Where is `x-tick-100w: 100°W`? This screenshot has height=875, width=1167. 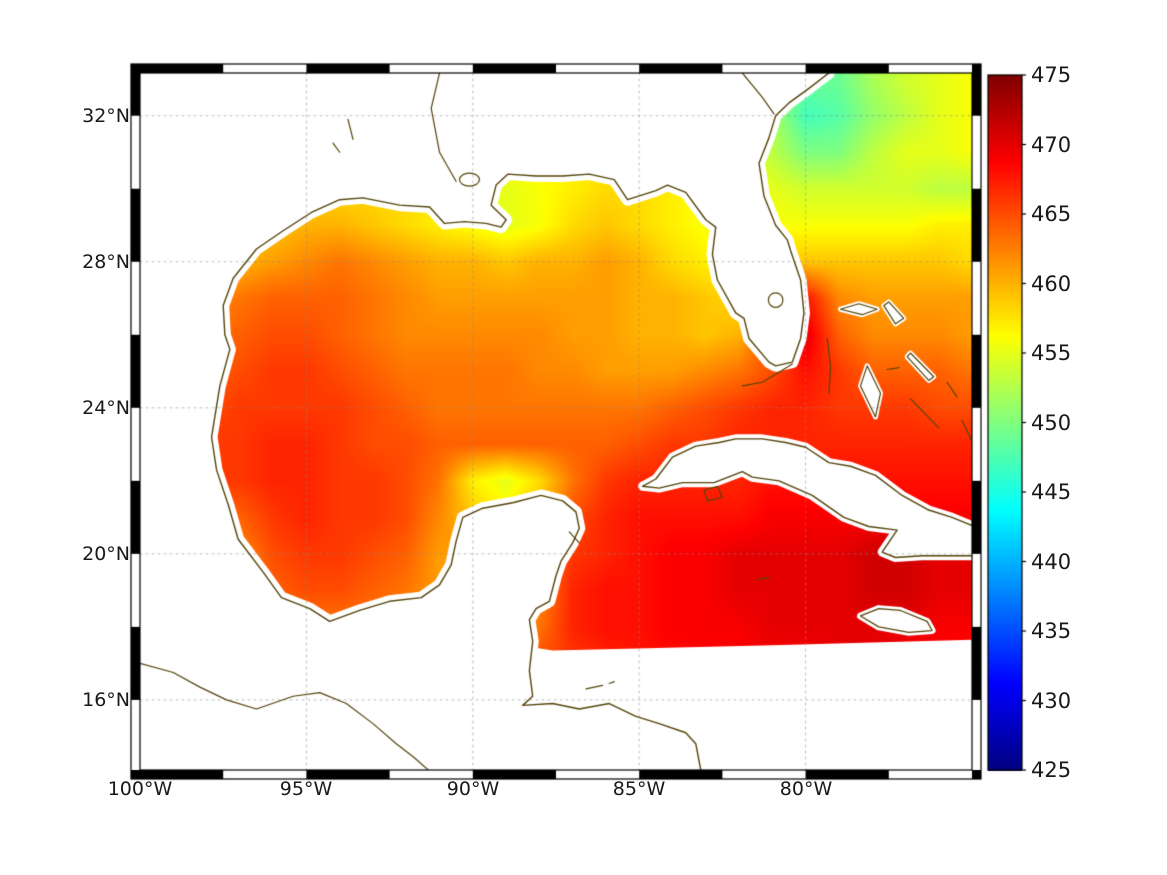 x-tick-100w: 100°W is located at coordinates (140, 789).